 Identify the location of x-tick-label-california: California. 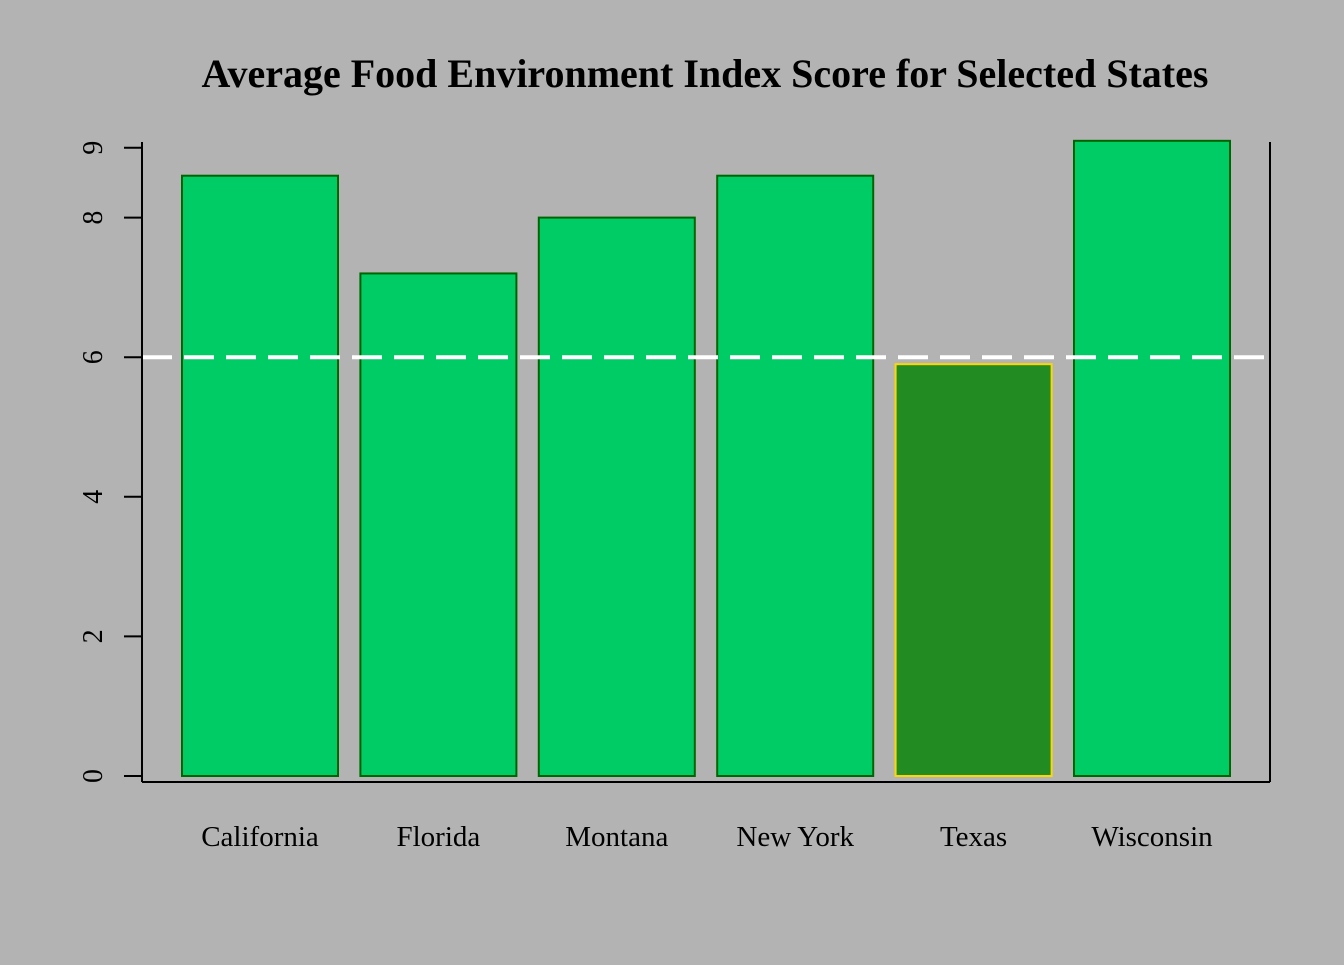
(260, 837).